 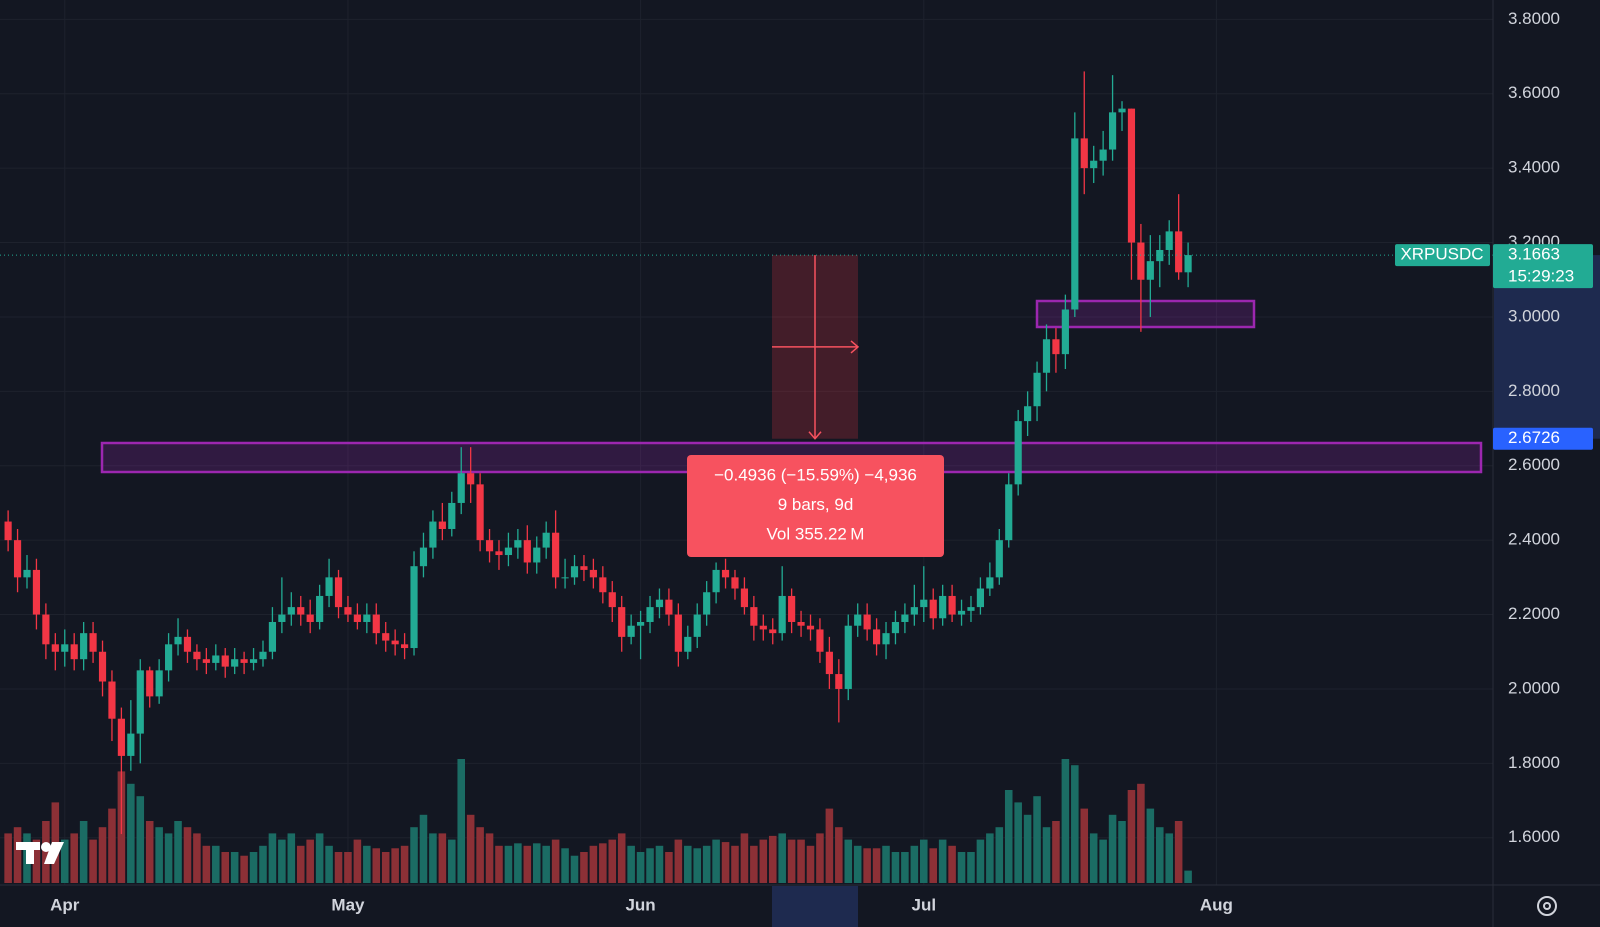 I want to click on settings-icon, so click(x=1547, y=906).